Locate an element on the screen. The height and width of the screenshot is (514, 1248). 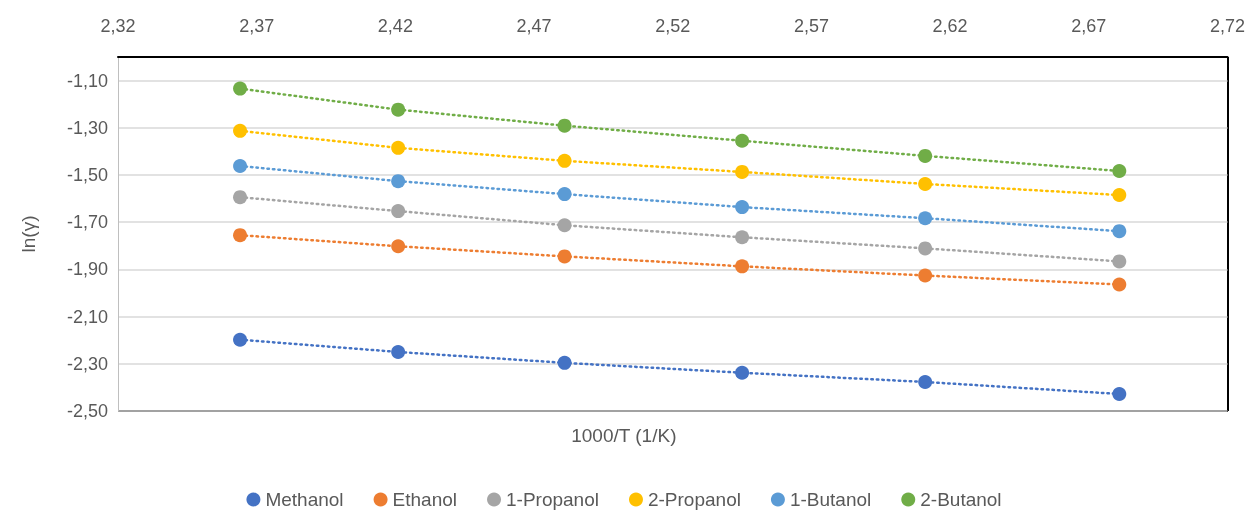
x-tick-label: 2,57 is located at coordinates (811, 26).